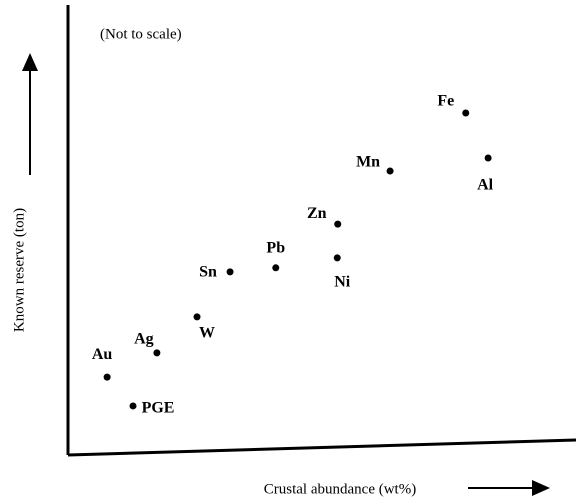  Describe the element at coordinates (340, 489) in the screenshot. I see `x-axis-label: Crustal abundance (wt%)` at that location.